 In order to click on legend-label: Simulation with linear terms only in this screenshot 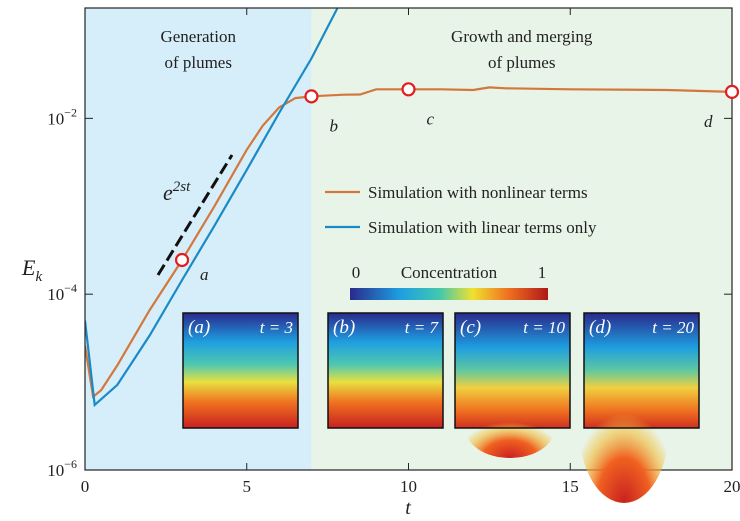, I will do `click(482, 227)`.